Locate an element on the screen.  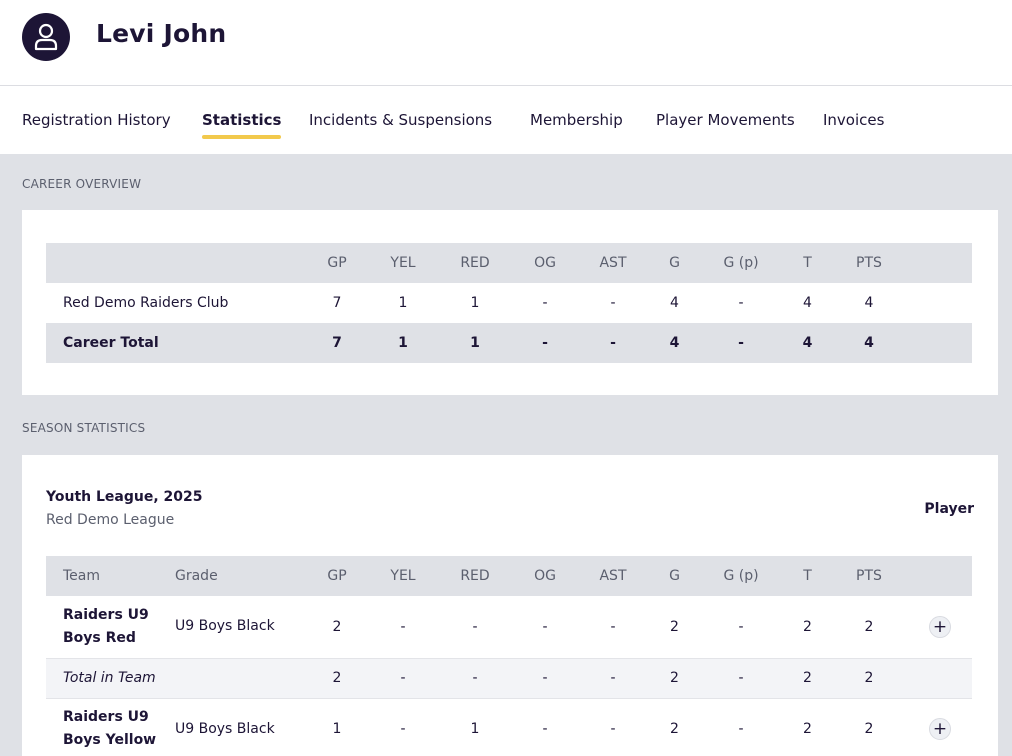
team-name: Raiders U9 Boys Yellow is located at coordinates (110, 727).